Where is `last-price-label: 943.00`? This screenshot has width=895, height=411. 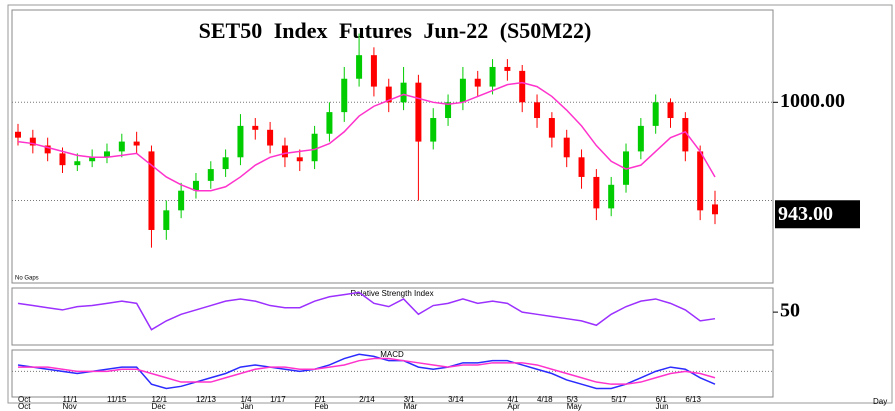
last-price-label: 943.00 is located at coordinates (805, 214).